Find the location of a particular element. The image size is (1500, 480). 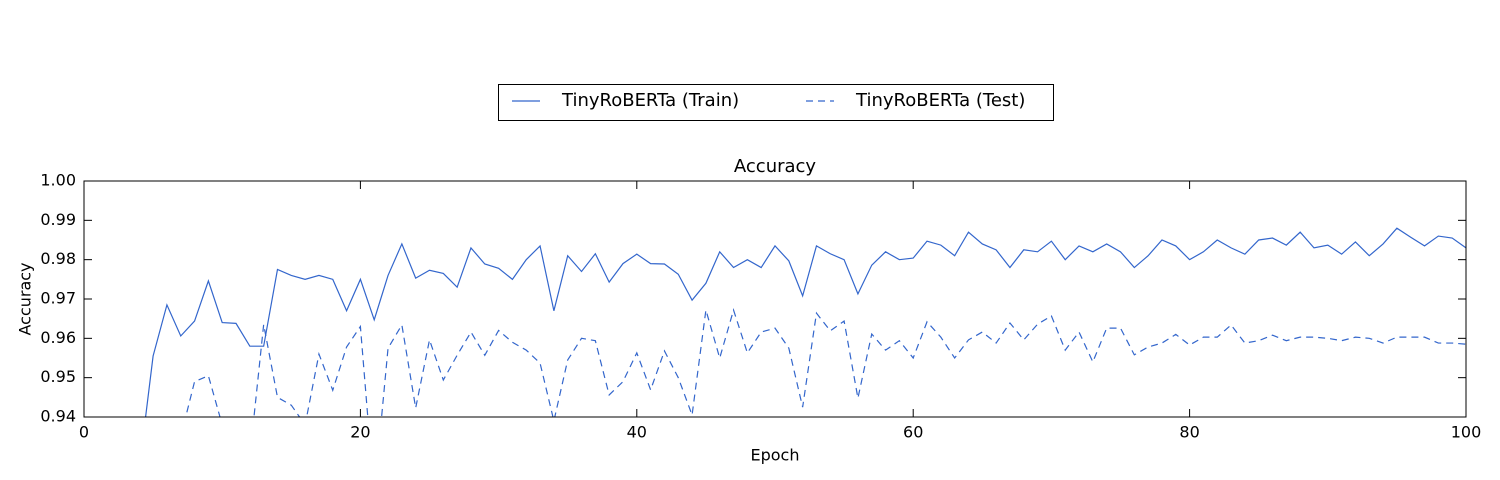

y-tick-label: 1.00 is located at coordinates (58, 180).